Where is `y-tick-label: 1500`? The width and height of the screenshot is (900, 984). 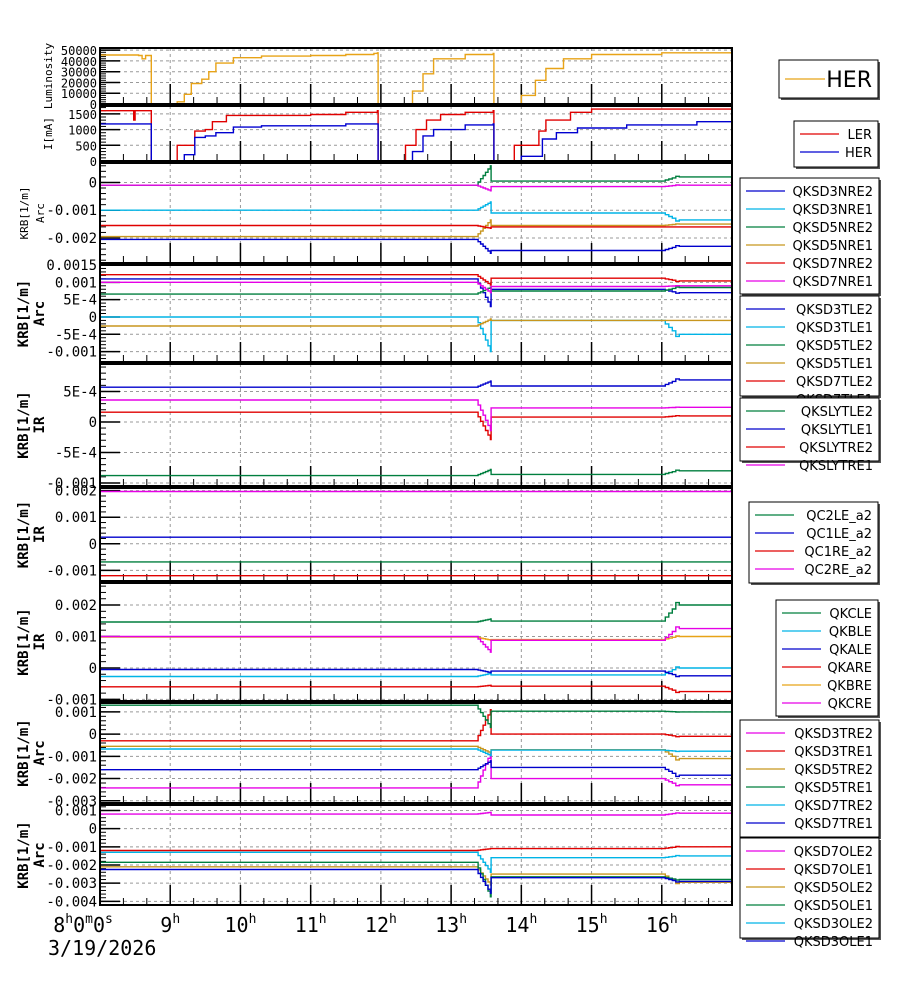
y-tick-label: 1500 is located at coordinates (82, 115).